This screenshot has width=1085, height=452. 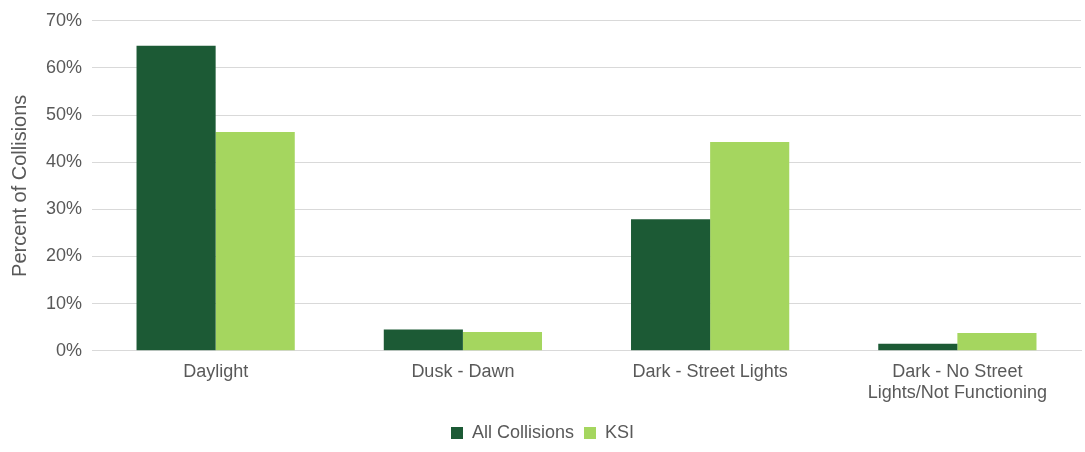 What do you see at coordinates (64, 208) in the screenshot?
I see `y-tick-label: 30%` at bounding box center [64, 208].